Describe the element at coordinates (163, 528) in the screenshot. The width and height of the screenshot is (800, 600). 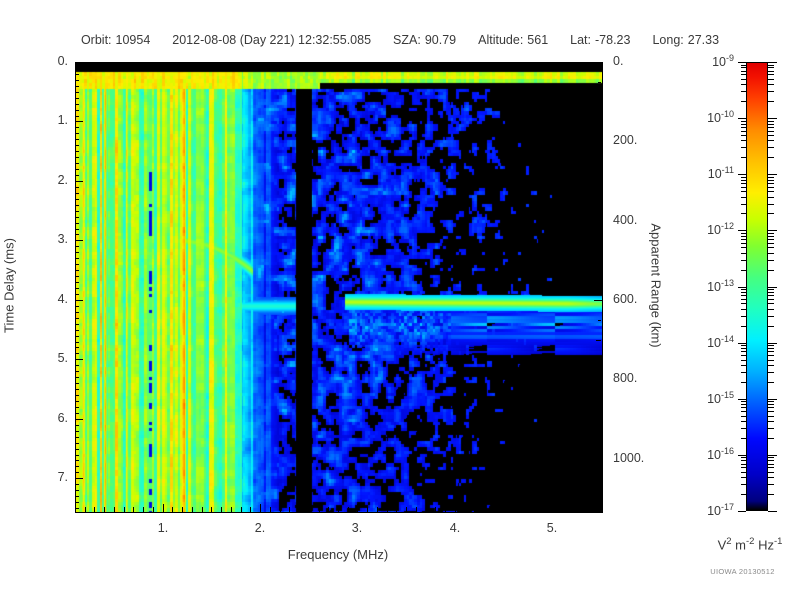
I see `x-axis-tick-label: 1.` at that location.